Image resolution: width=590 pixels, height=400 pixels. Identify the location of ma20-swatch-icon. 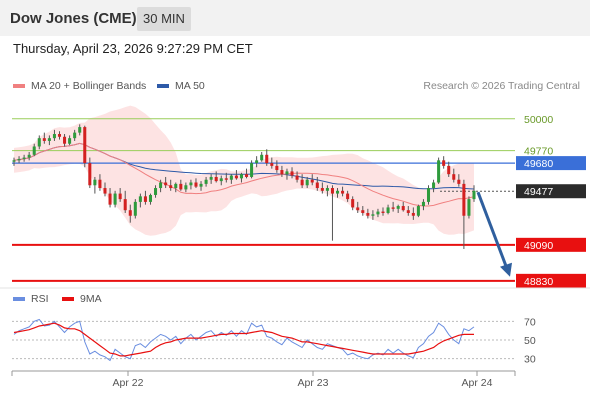
(19, 86).